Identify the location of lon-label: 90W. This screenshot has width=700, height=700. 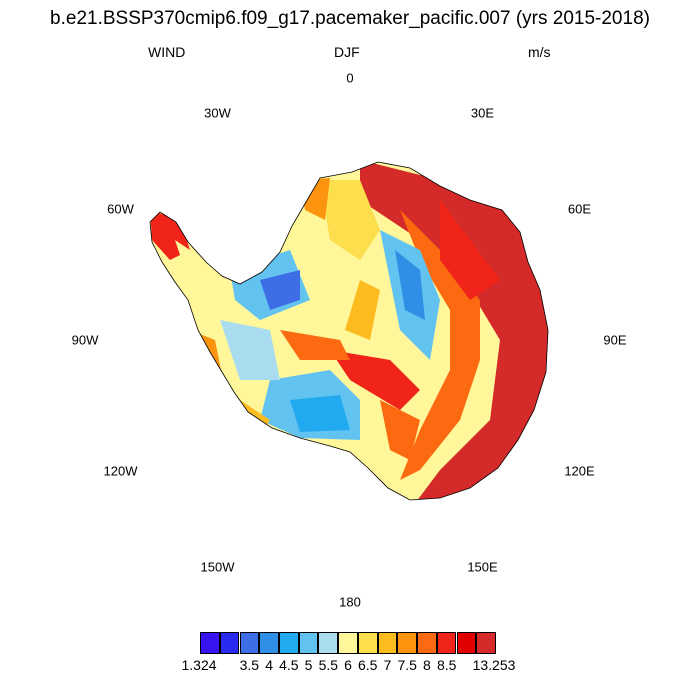
(85, 340).